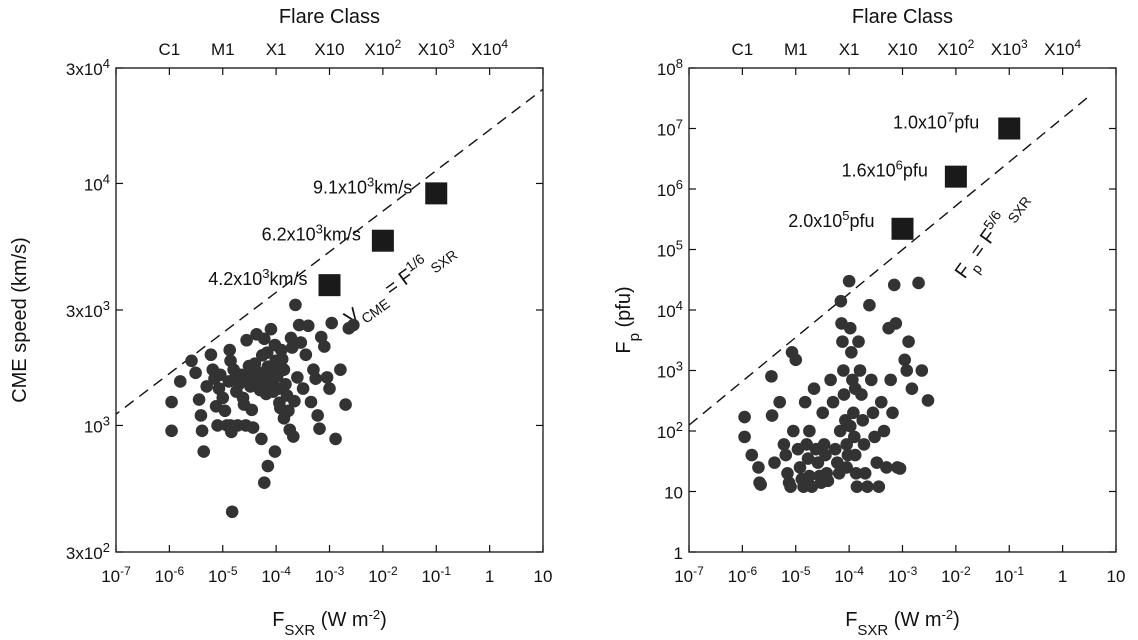 Image resolution: width=1138 pixels, height=640 pixels. What do you see at coordinates (628, 319) in the screenshot?
I see `y-axis-label: Fp (pfu)` at bounding box center [628, 319].